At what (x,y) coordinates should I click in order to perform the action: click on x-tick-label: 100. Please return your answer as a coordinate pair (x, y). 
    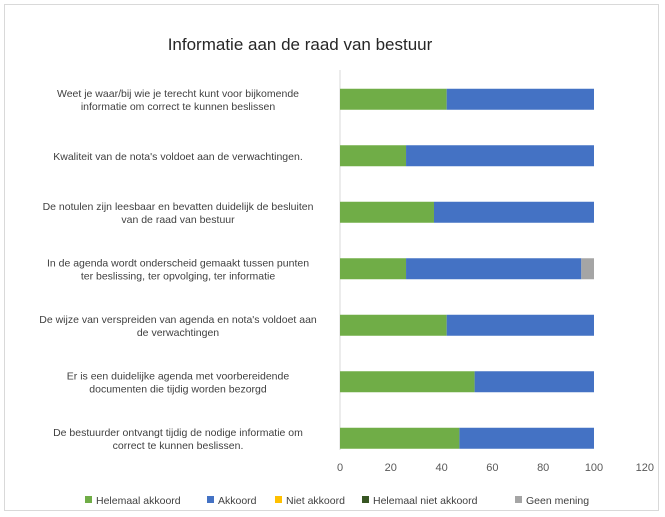
    Looking at the image, I should click on (594, 468).